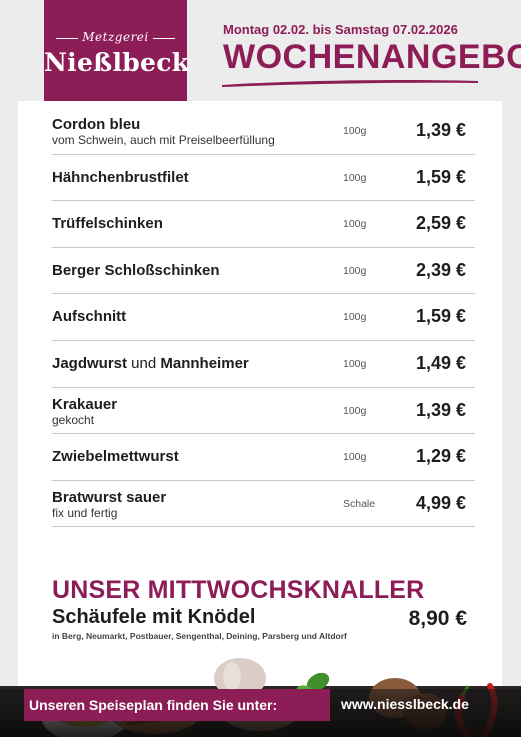 Image resolution: width=521 pixels, height=737 pixels. I want to click on offer-row: Zwiebelmettwurst 100g 1,29 €, so click(263, 457).